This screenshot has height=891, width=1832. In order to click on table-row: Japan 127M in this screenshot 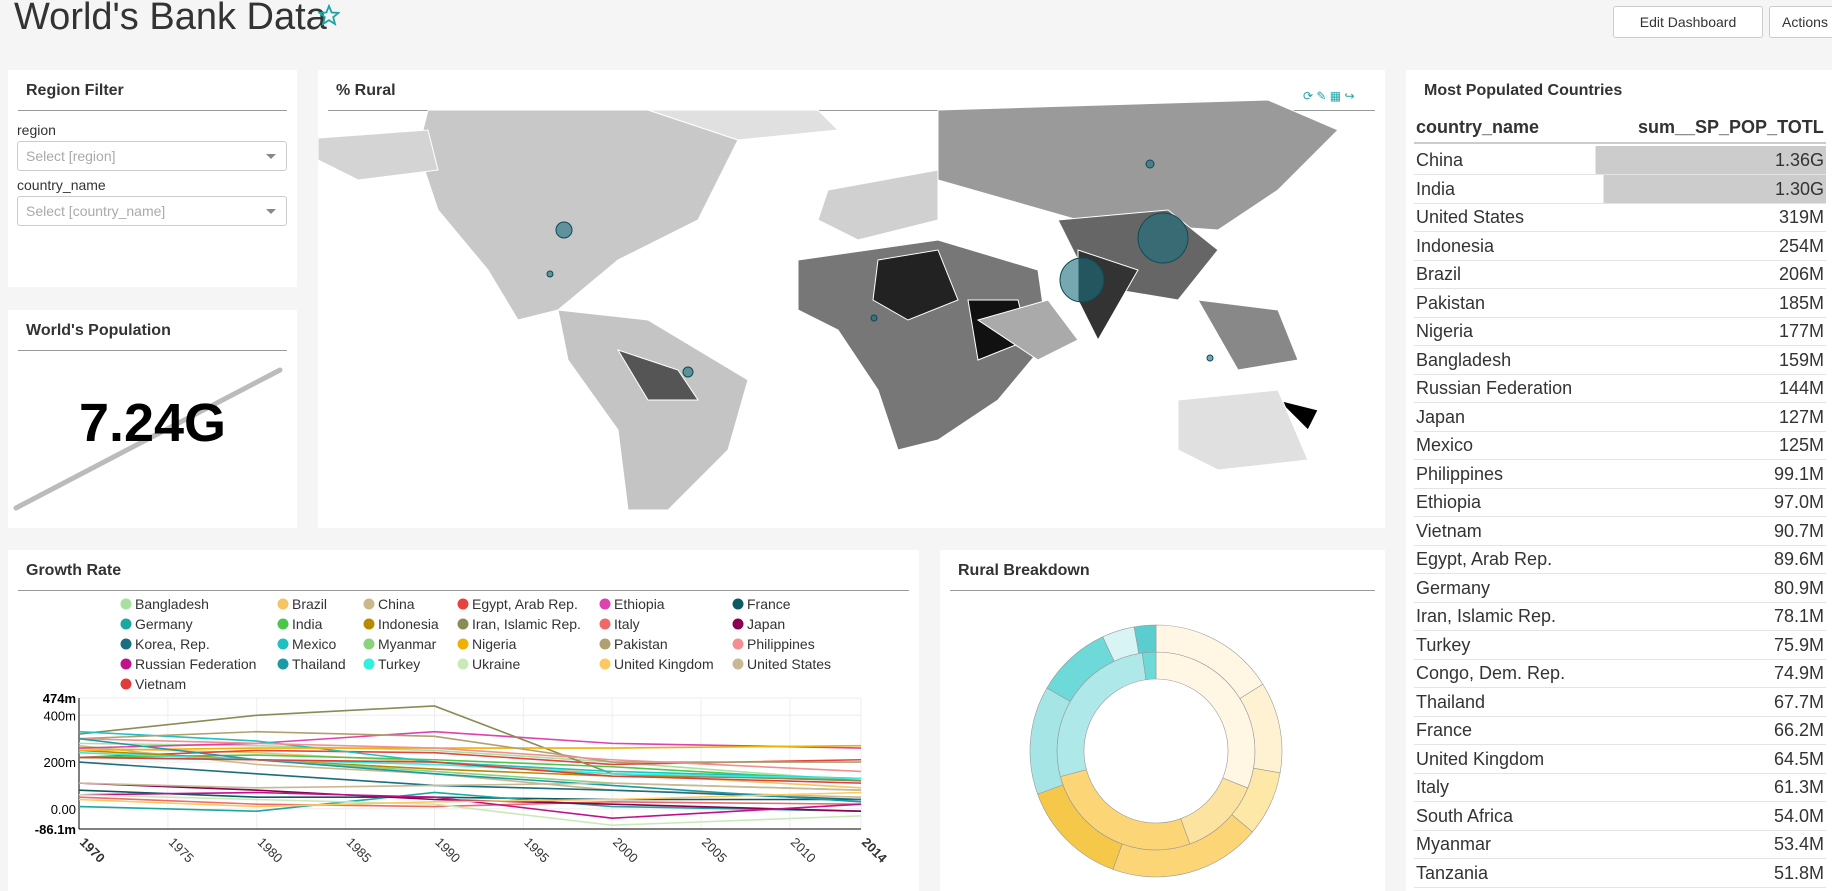, I will do `click(1620, 417)`.